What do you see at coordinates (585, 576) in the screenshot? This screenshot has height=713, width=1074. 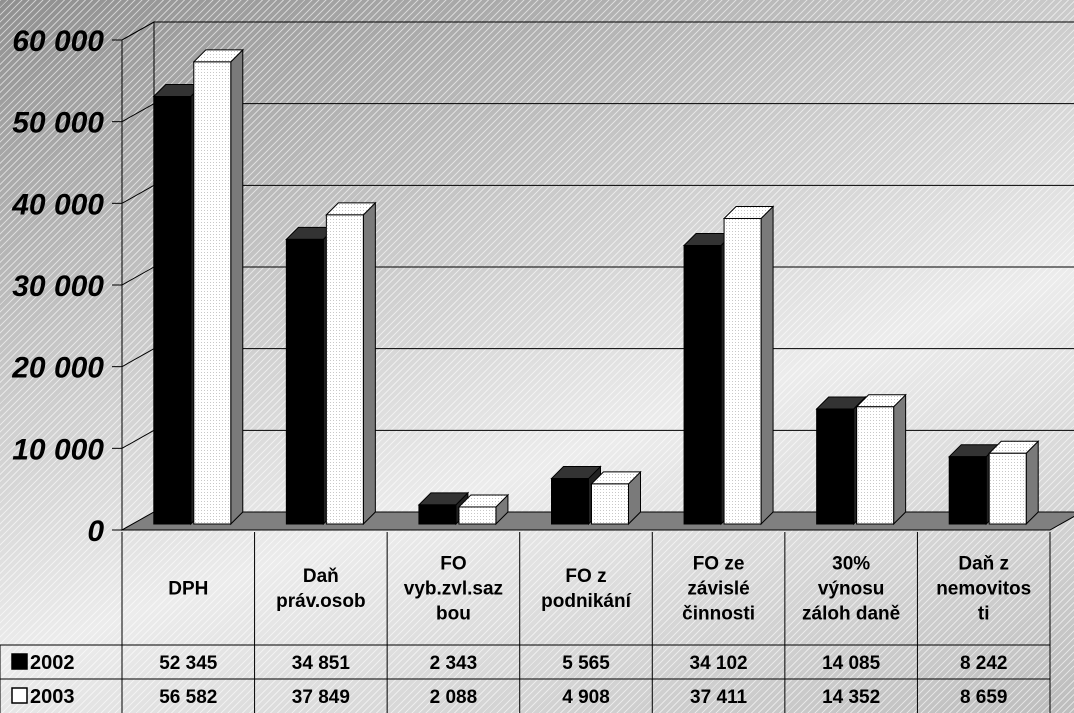 I see `category-label: FO z` at bounding box center [585, 576].